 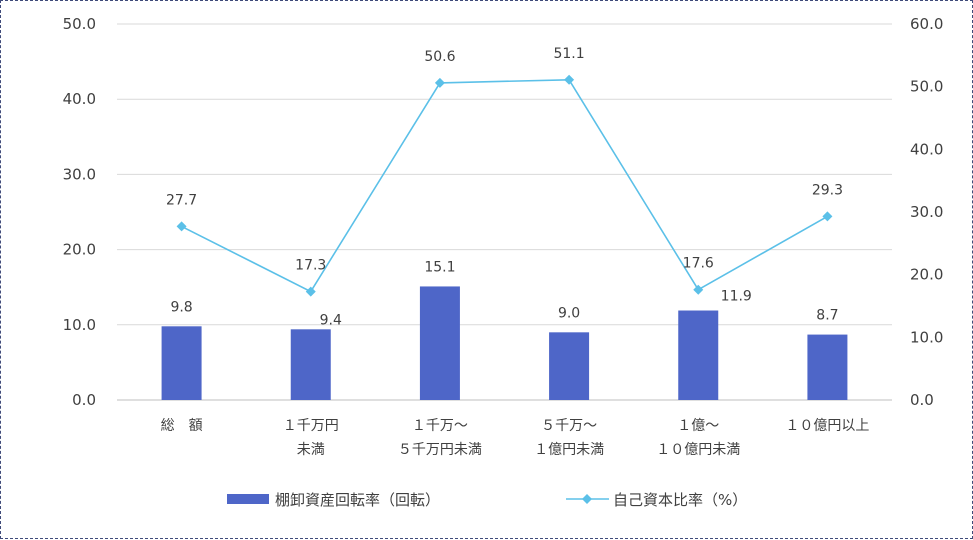 I want to click on line-data-label: 27.7, so click(x=181, y=200).